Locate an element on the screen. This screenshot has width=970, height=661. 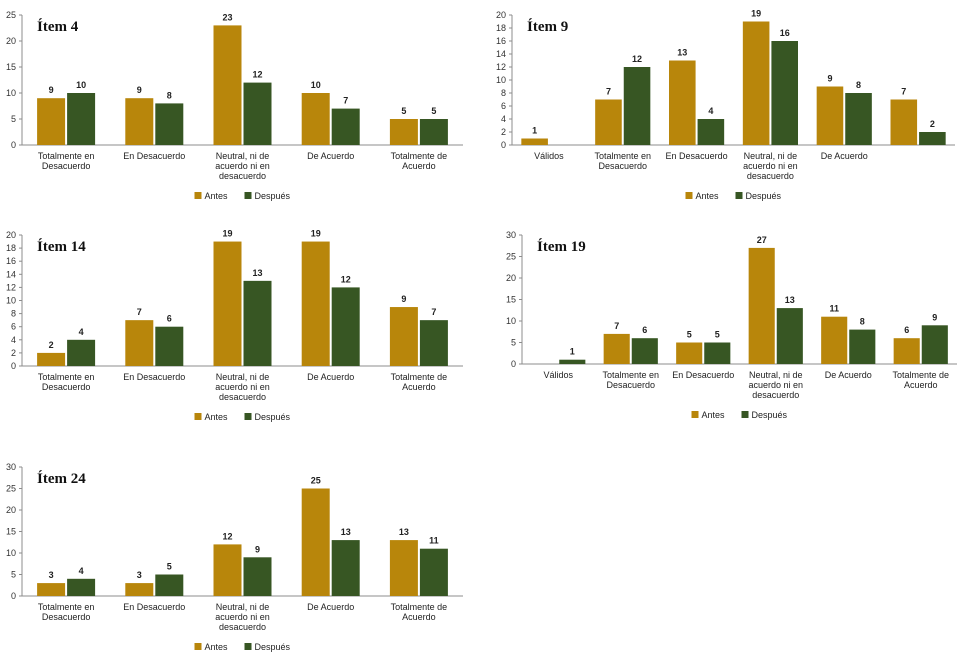
category-label: Válidos is located at coordinates (558, 375).